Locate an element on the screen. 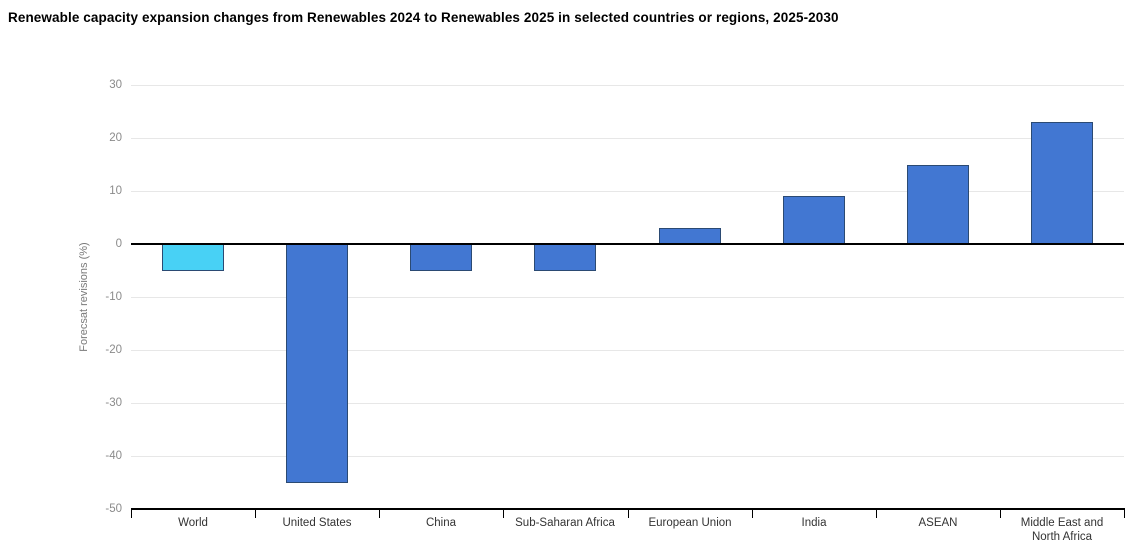 The height and width of the screenshot is (558, 1144). category-label: India is located at coordinates (814, 523).